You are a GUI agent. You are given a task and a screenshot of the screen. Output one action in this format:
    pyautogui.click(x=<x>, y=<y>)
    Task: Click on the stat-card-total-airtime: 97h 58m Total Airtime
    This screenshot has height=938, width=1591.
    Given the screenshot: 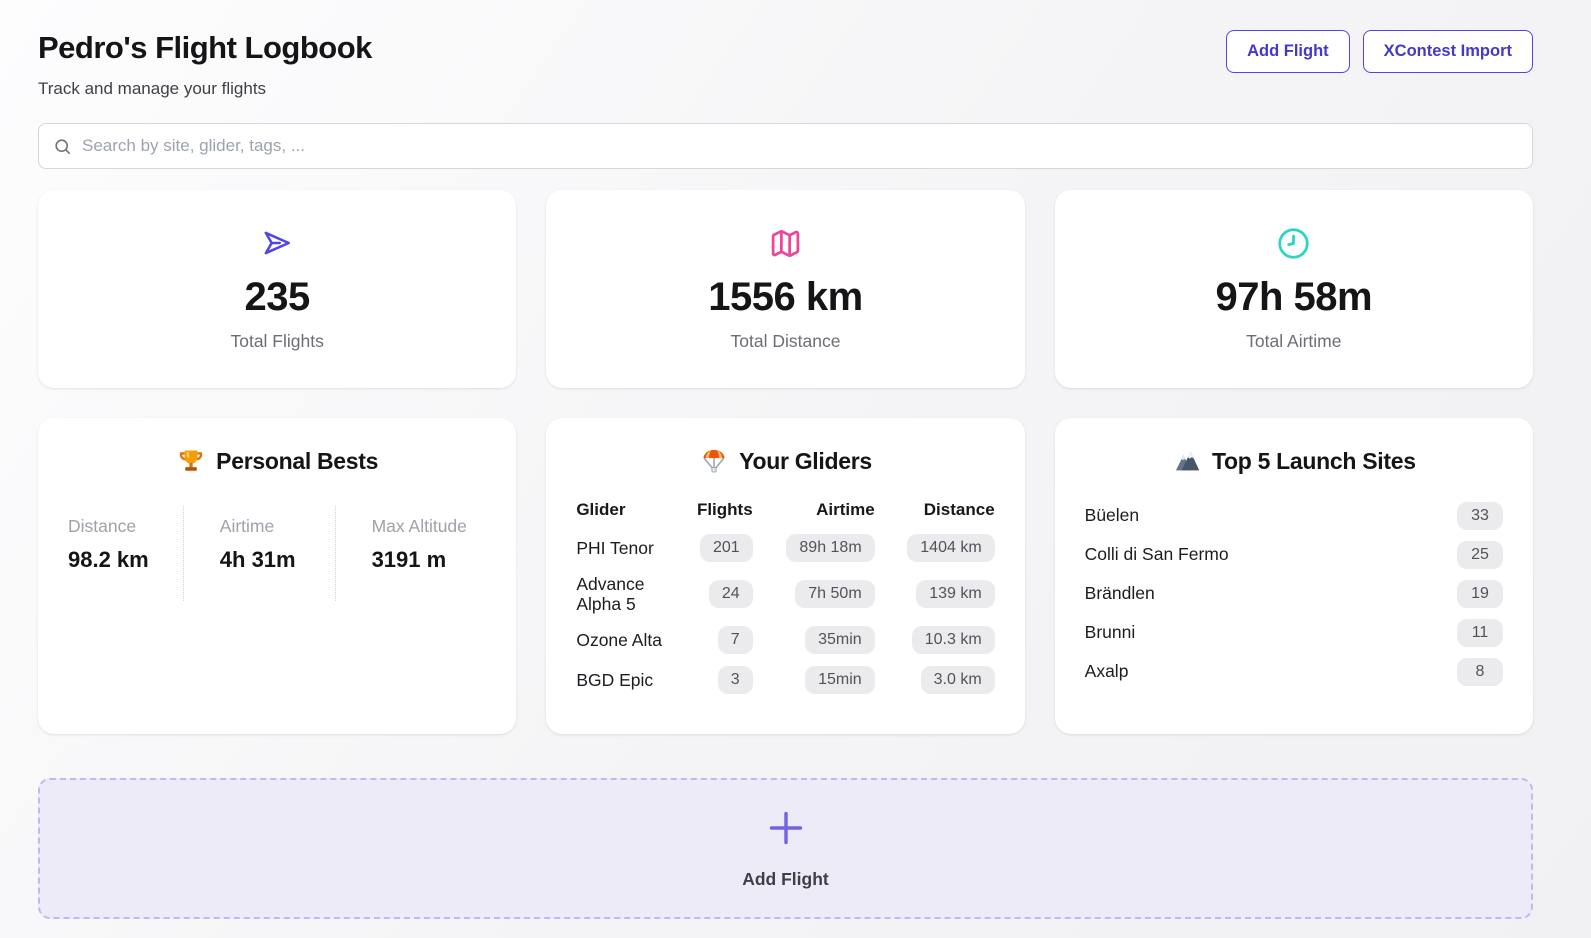 What is the action you would take?
    pyautogui.click(x=1293, y=289)
    